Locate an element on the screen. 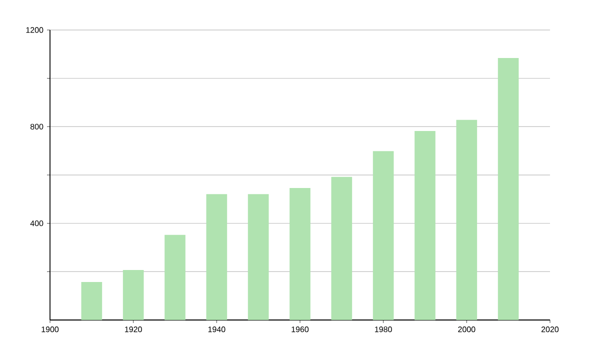 The width and height of the screenshot is (600, 350). y-tick-label: 1200 is located at coordinates (35, 30).